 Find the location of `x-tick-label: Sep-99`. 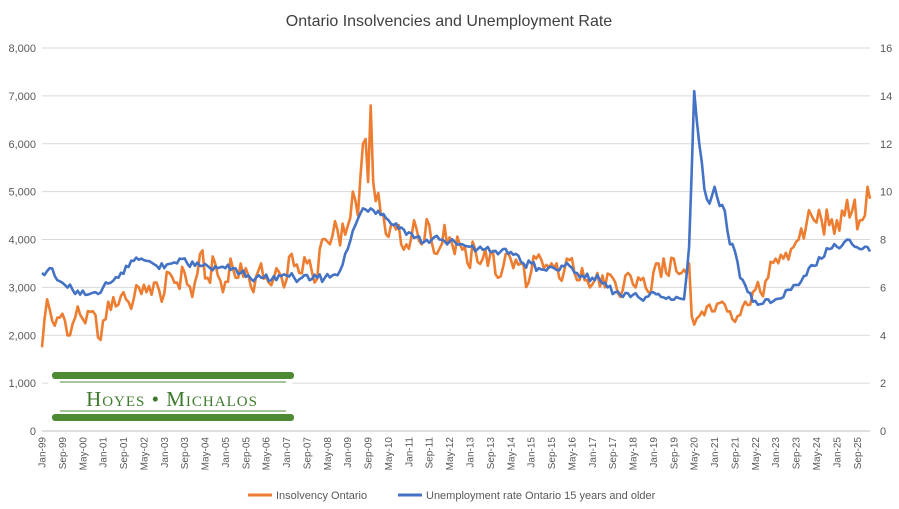

x-tick-label: Sep-99 is located at coordinates (63, 453).